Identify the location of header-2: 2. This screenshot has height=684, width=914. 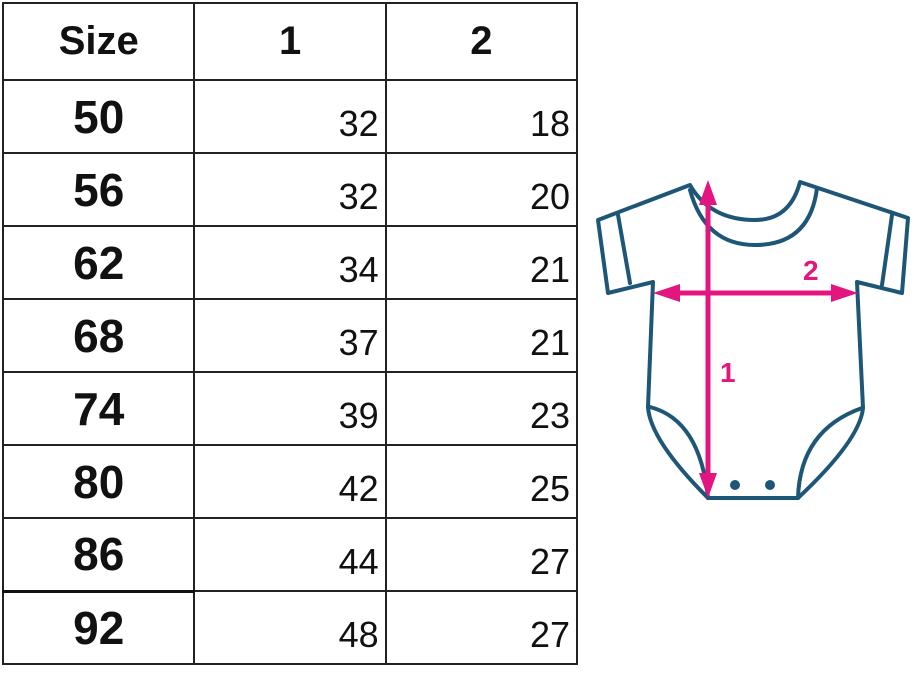
(481, 41).